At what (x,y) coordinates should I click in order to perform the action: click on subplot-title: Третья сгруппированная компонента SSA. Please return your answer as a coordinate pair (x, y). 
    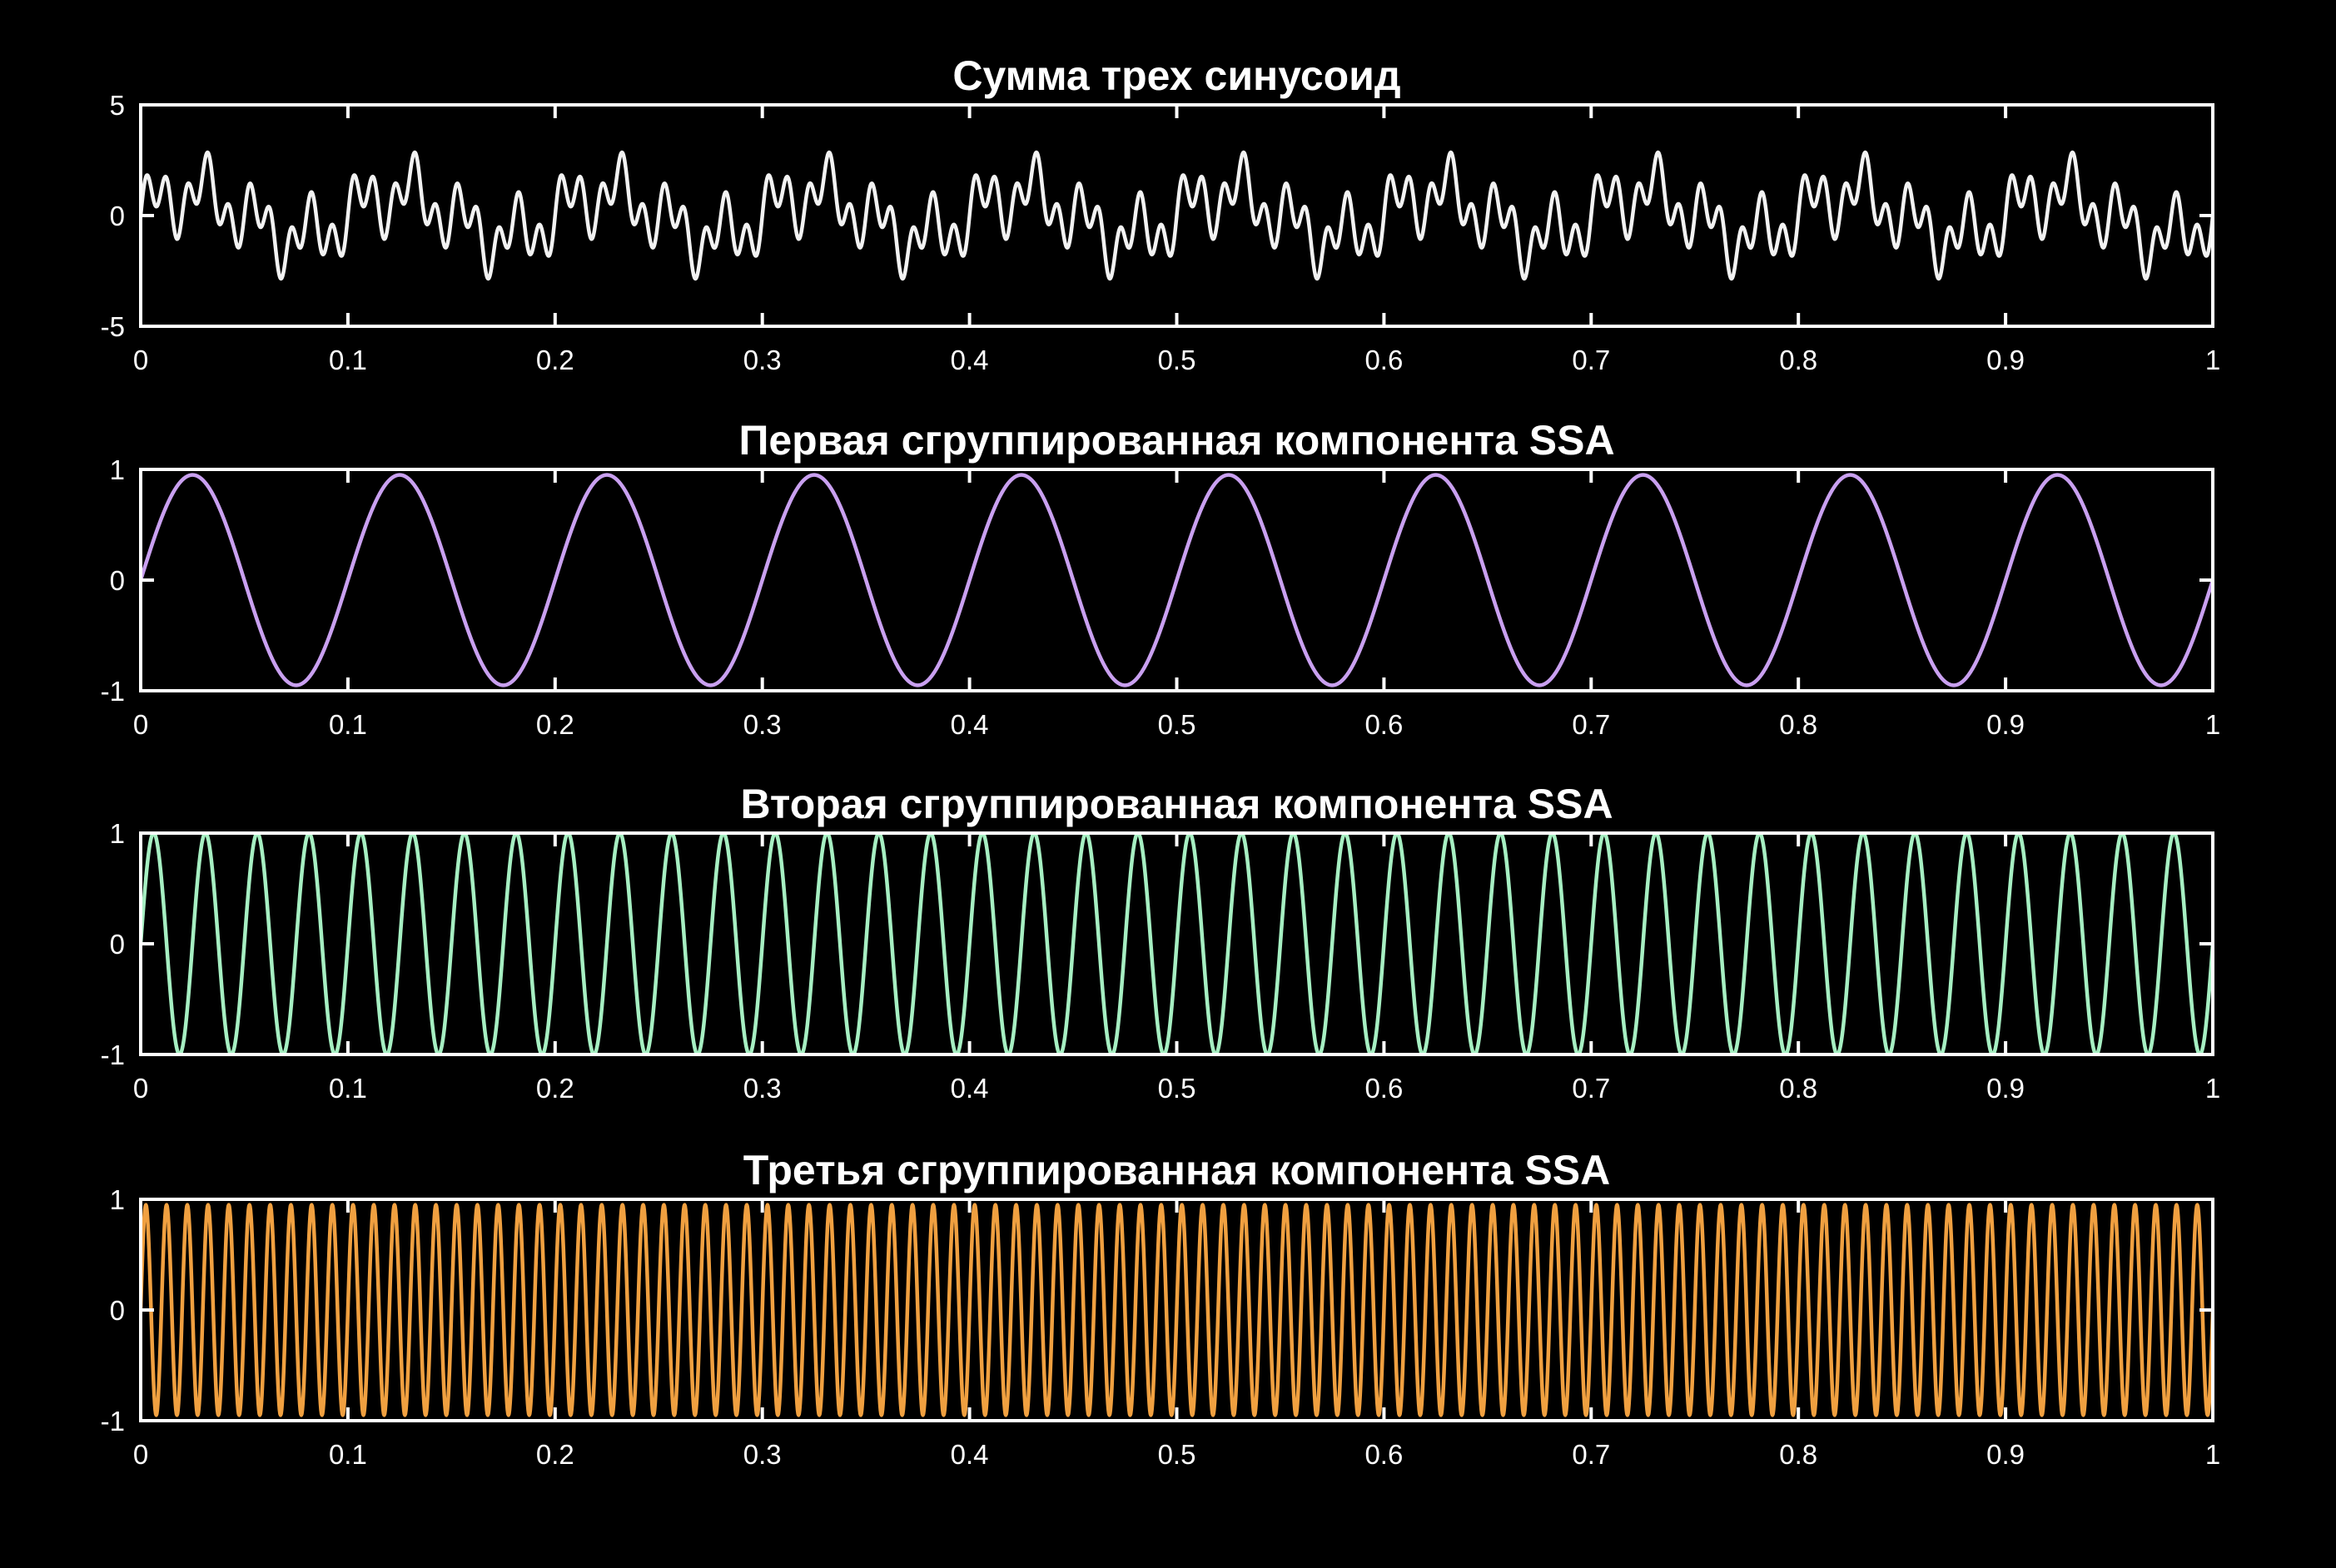
    Looking at the image, I should click on (1177, 1170).